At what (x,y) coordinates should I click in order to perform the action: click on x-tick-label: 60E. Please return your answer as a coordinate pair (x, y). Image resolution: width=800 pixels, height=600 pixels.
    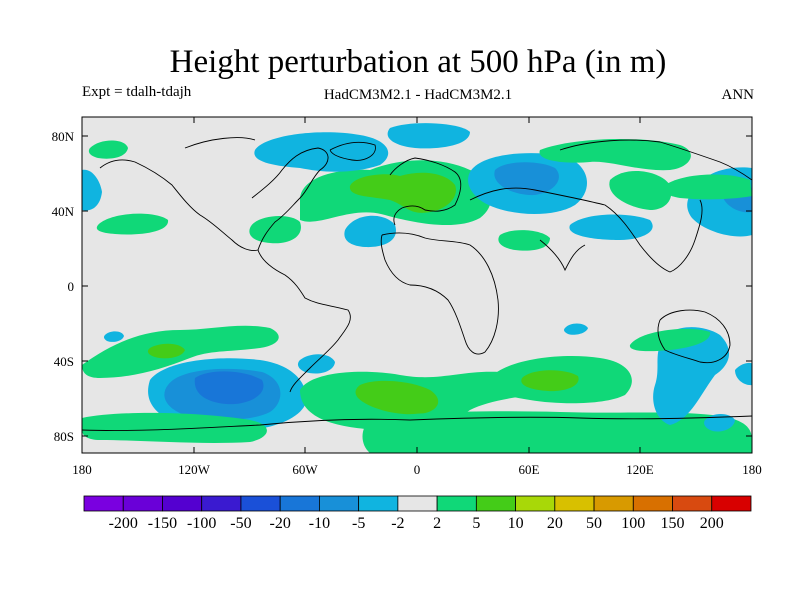
    Looking at the image, I should click on (529, 469).